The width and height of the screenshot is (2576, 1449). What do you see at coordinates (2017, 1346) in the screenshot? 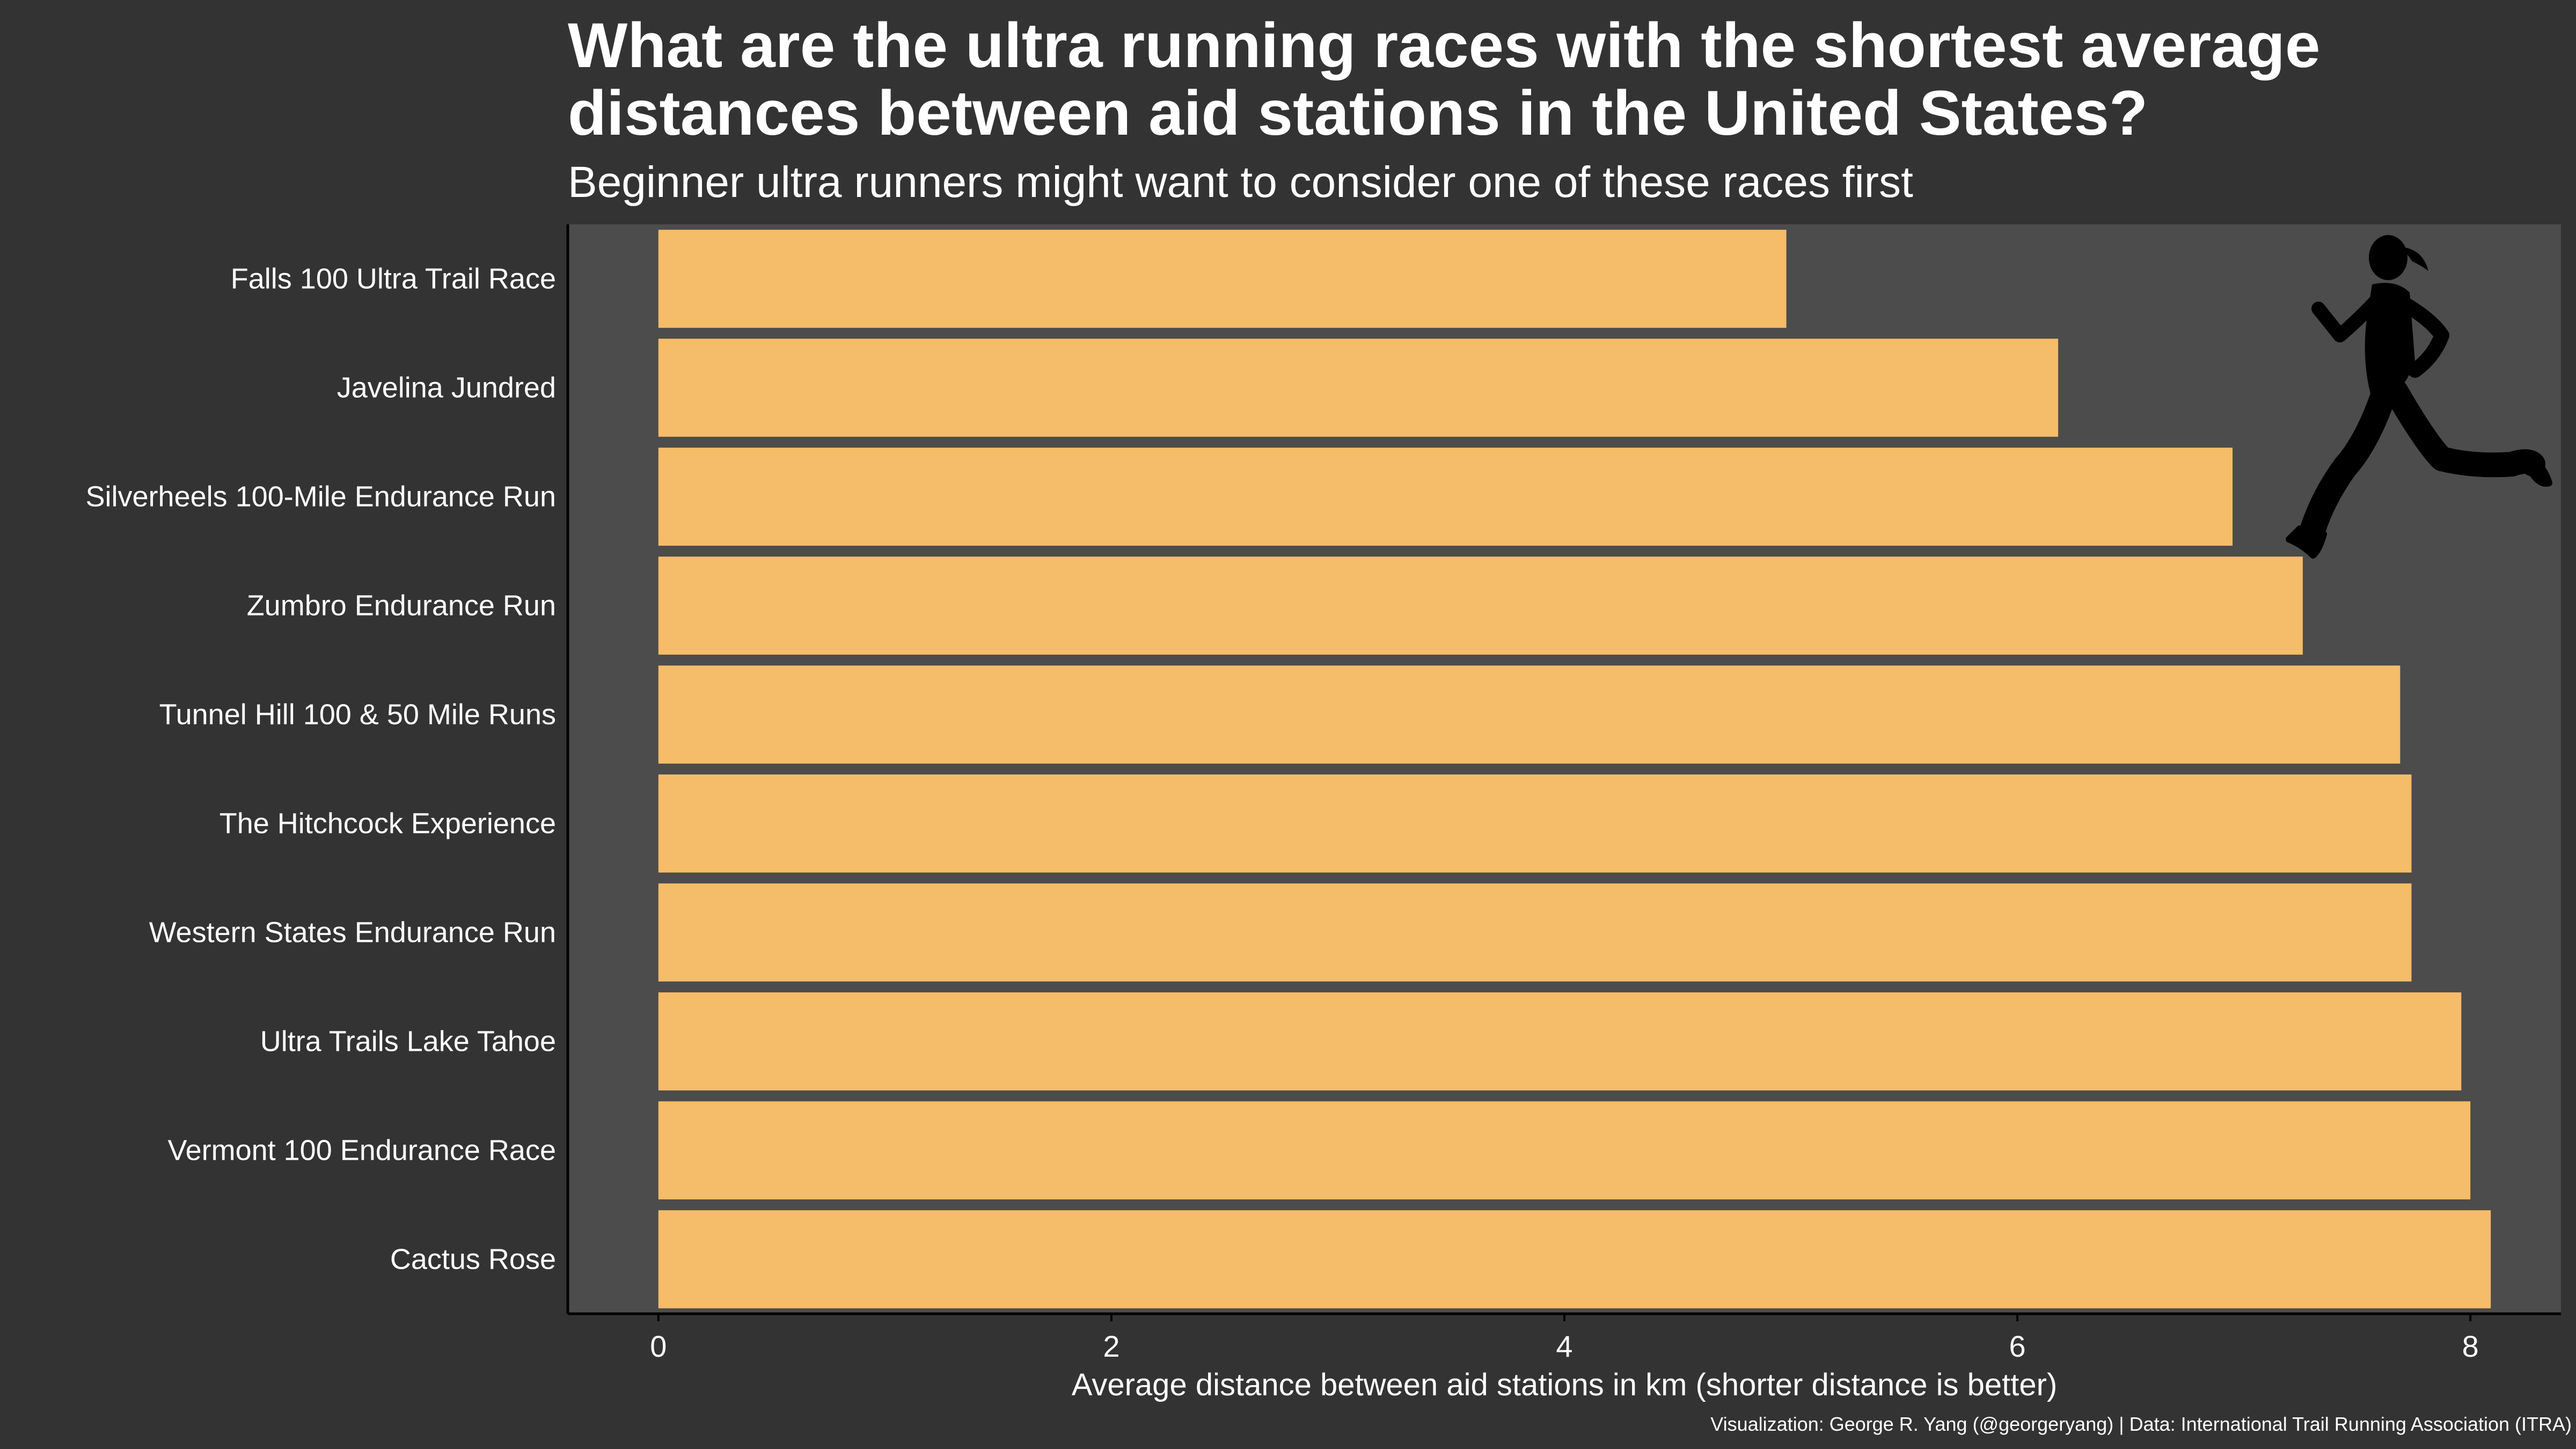
I see `x-tick-label: 6` at bounding box center [2017, 1346].